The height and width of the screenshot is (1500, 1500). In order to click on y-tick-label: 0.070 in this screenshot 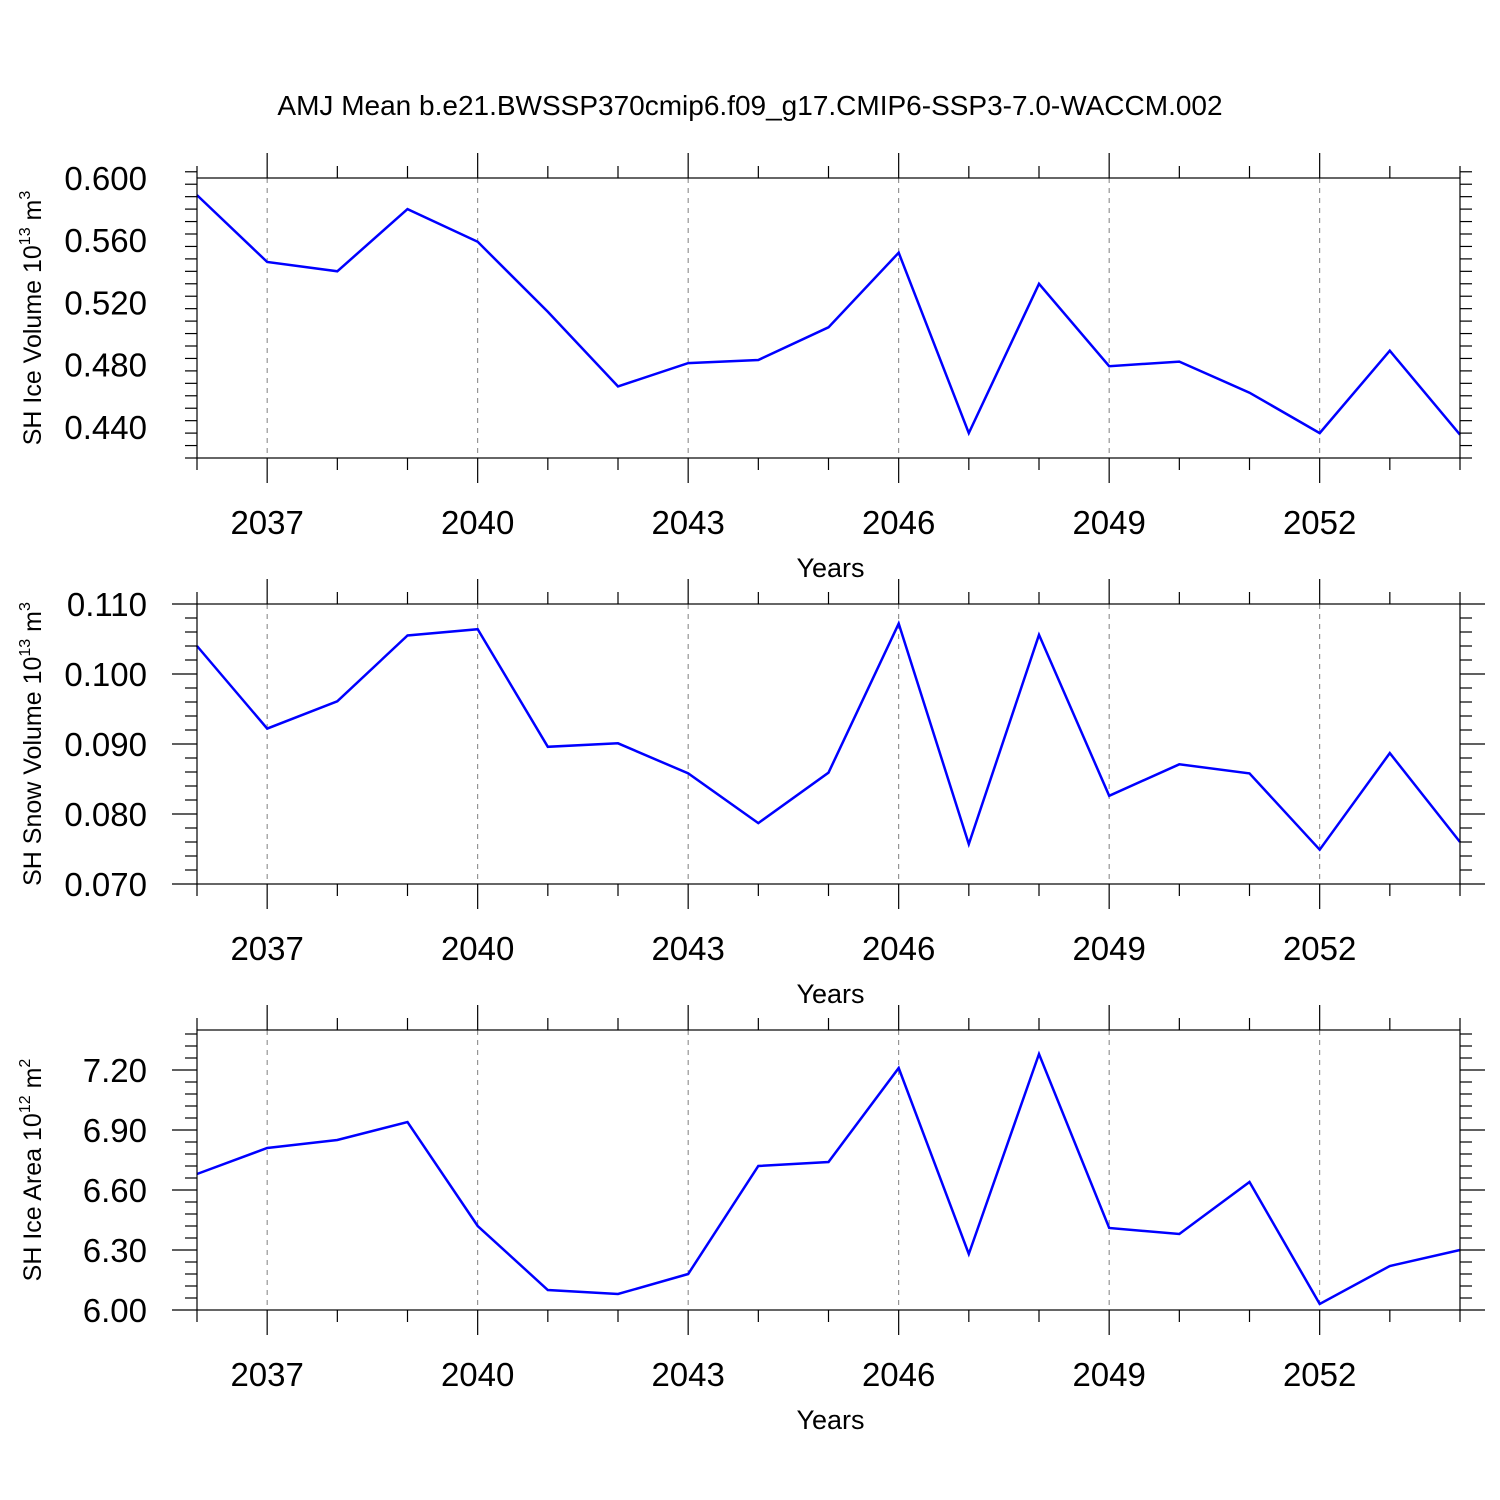, I will do `click(105, 884)`.